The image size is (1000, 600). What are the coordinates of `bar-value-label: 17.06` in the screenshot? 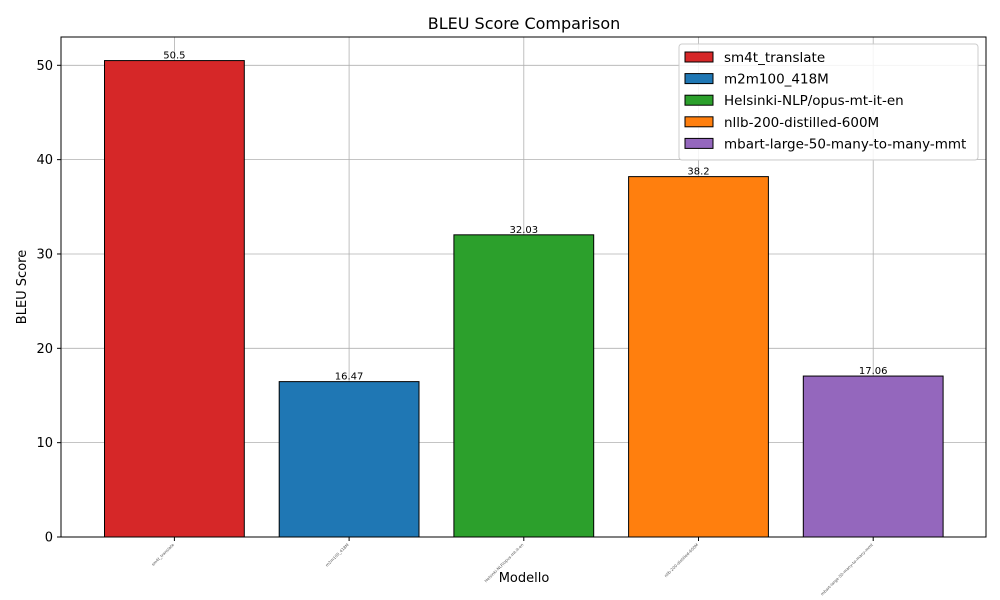 It's located at (873, 371).